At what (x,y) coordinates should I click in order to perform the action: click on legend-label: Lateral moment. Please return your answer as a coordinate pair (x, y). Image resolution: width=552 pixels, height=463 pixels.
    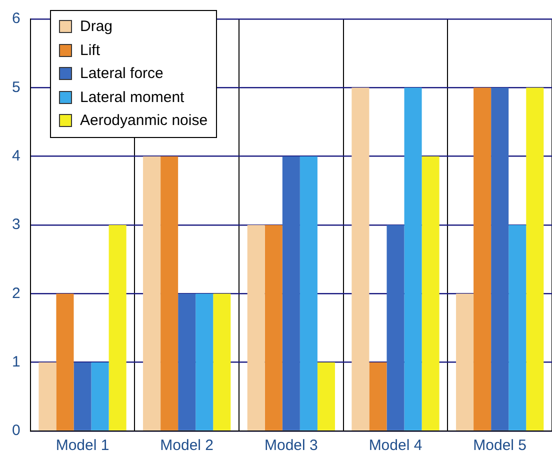
    Looking at the image, I should click on (132, 98).